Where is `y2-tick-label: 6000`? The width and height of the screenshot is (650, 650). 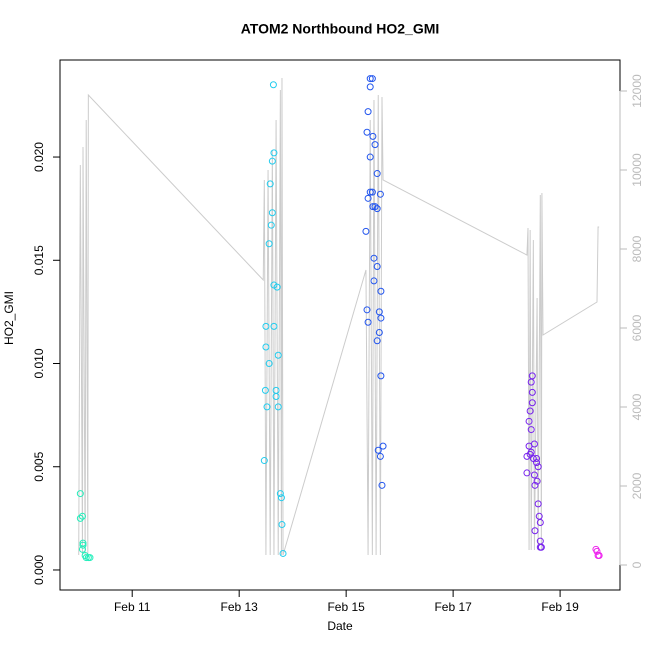 y2-tick-label: 6000 is located at coordinates (637, 327).